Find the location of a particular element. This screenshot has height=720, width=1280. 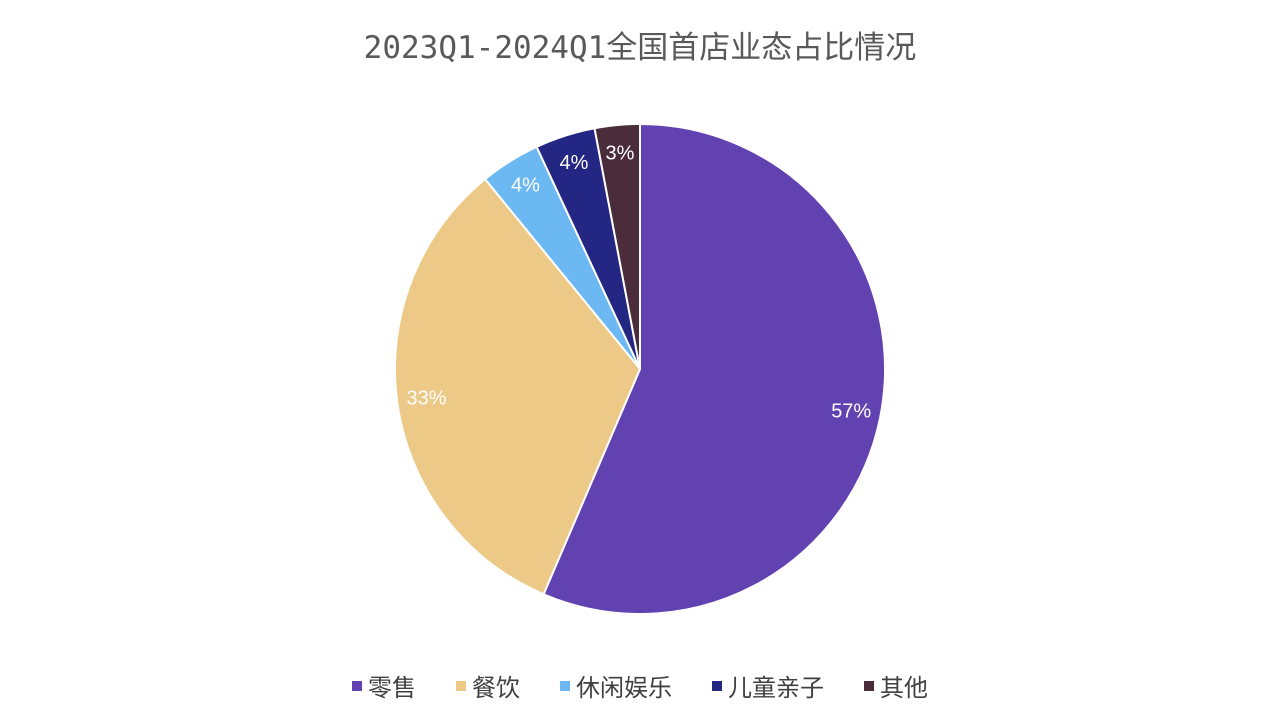

legend-label: 餐饮 is located at coordinates (496, 688).